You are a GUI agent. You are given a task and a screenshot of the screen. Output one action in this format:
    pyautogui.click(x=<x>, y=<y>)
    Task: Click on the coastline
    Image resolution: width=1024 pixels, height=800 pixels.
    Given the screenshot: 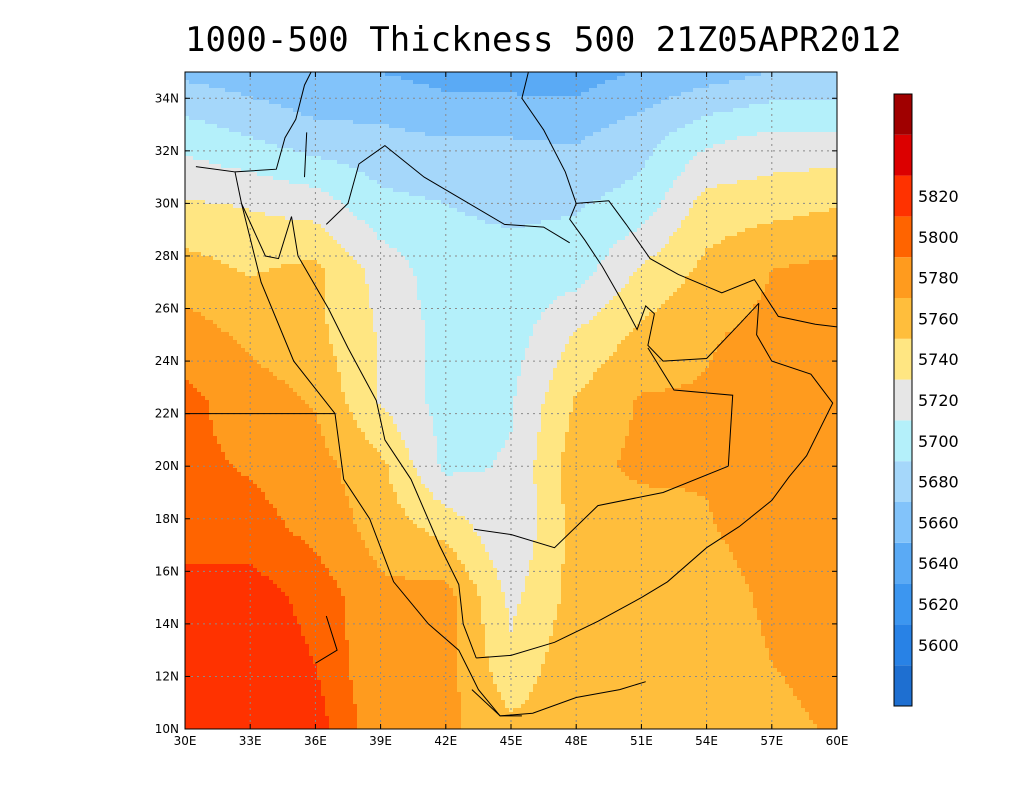 What is the action you would take?
    pyautogui.click(x=690, y=407)
    